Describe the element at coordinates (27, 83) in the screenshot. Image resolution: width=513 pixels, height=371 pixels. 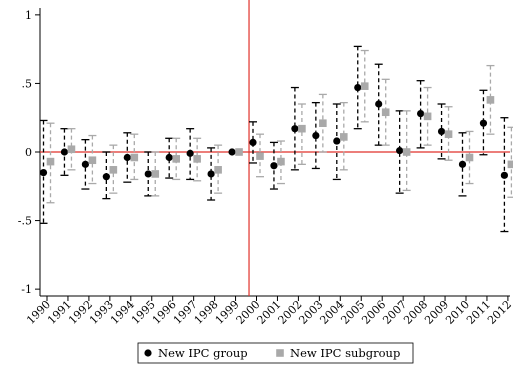
I see `y-tick-label: .5` at that location.